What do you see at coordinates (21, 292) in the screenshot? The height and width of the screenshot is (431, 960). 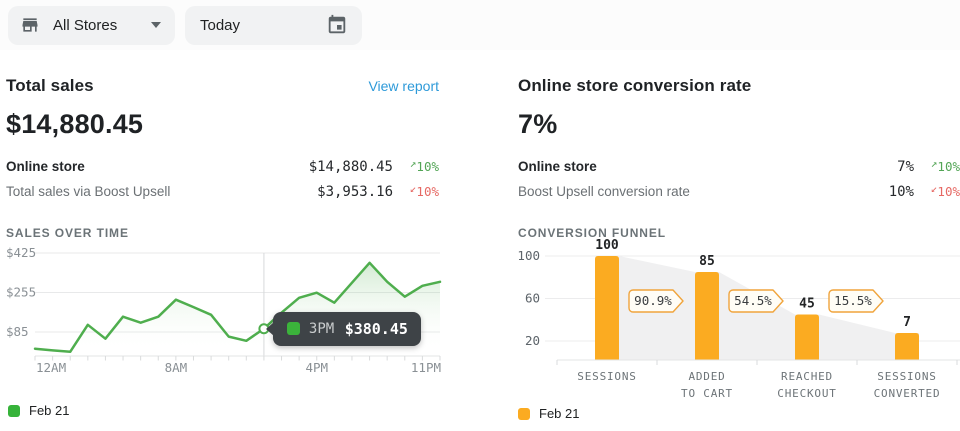 I see `y-axis-label: $255` at bounding box center [21, 292].